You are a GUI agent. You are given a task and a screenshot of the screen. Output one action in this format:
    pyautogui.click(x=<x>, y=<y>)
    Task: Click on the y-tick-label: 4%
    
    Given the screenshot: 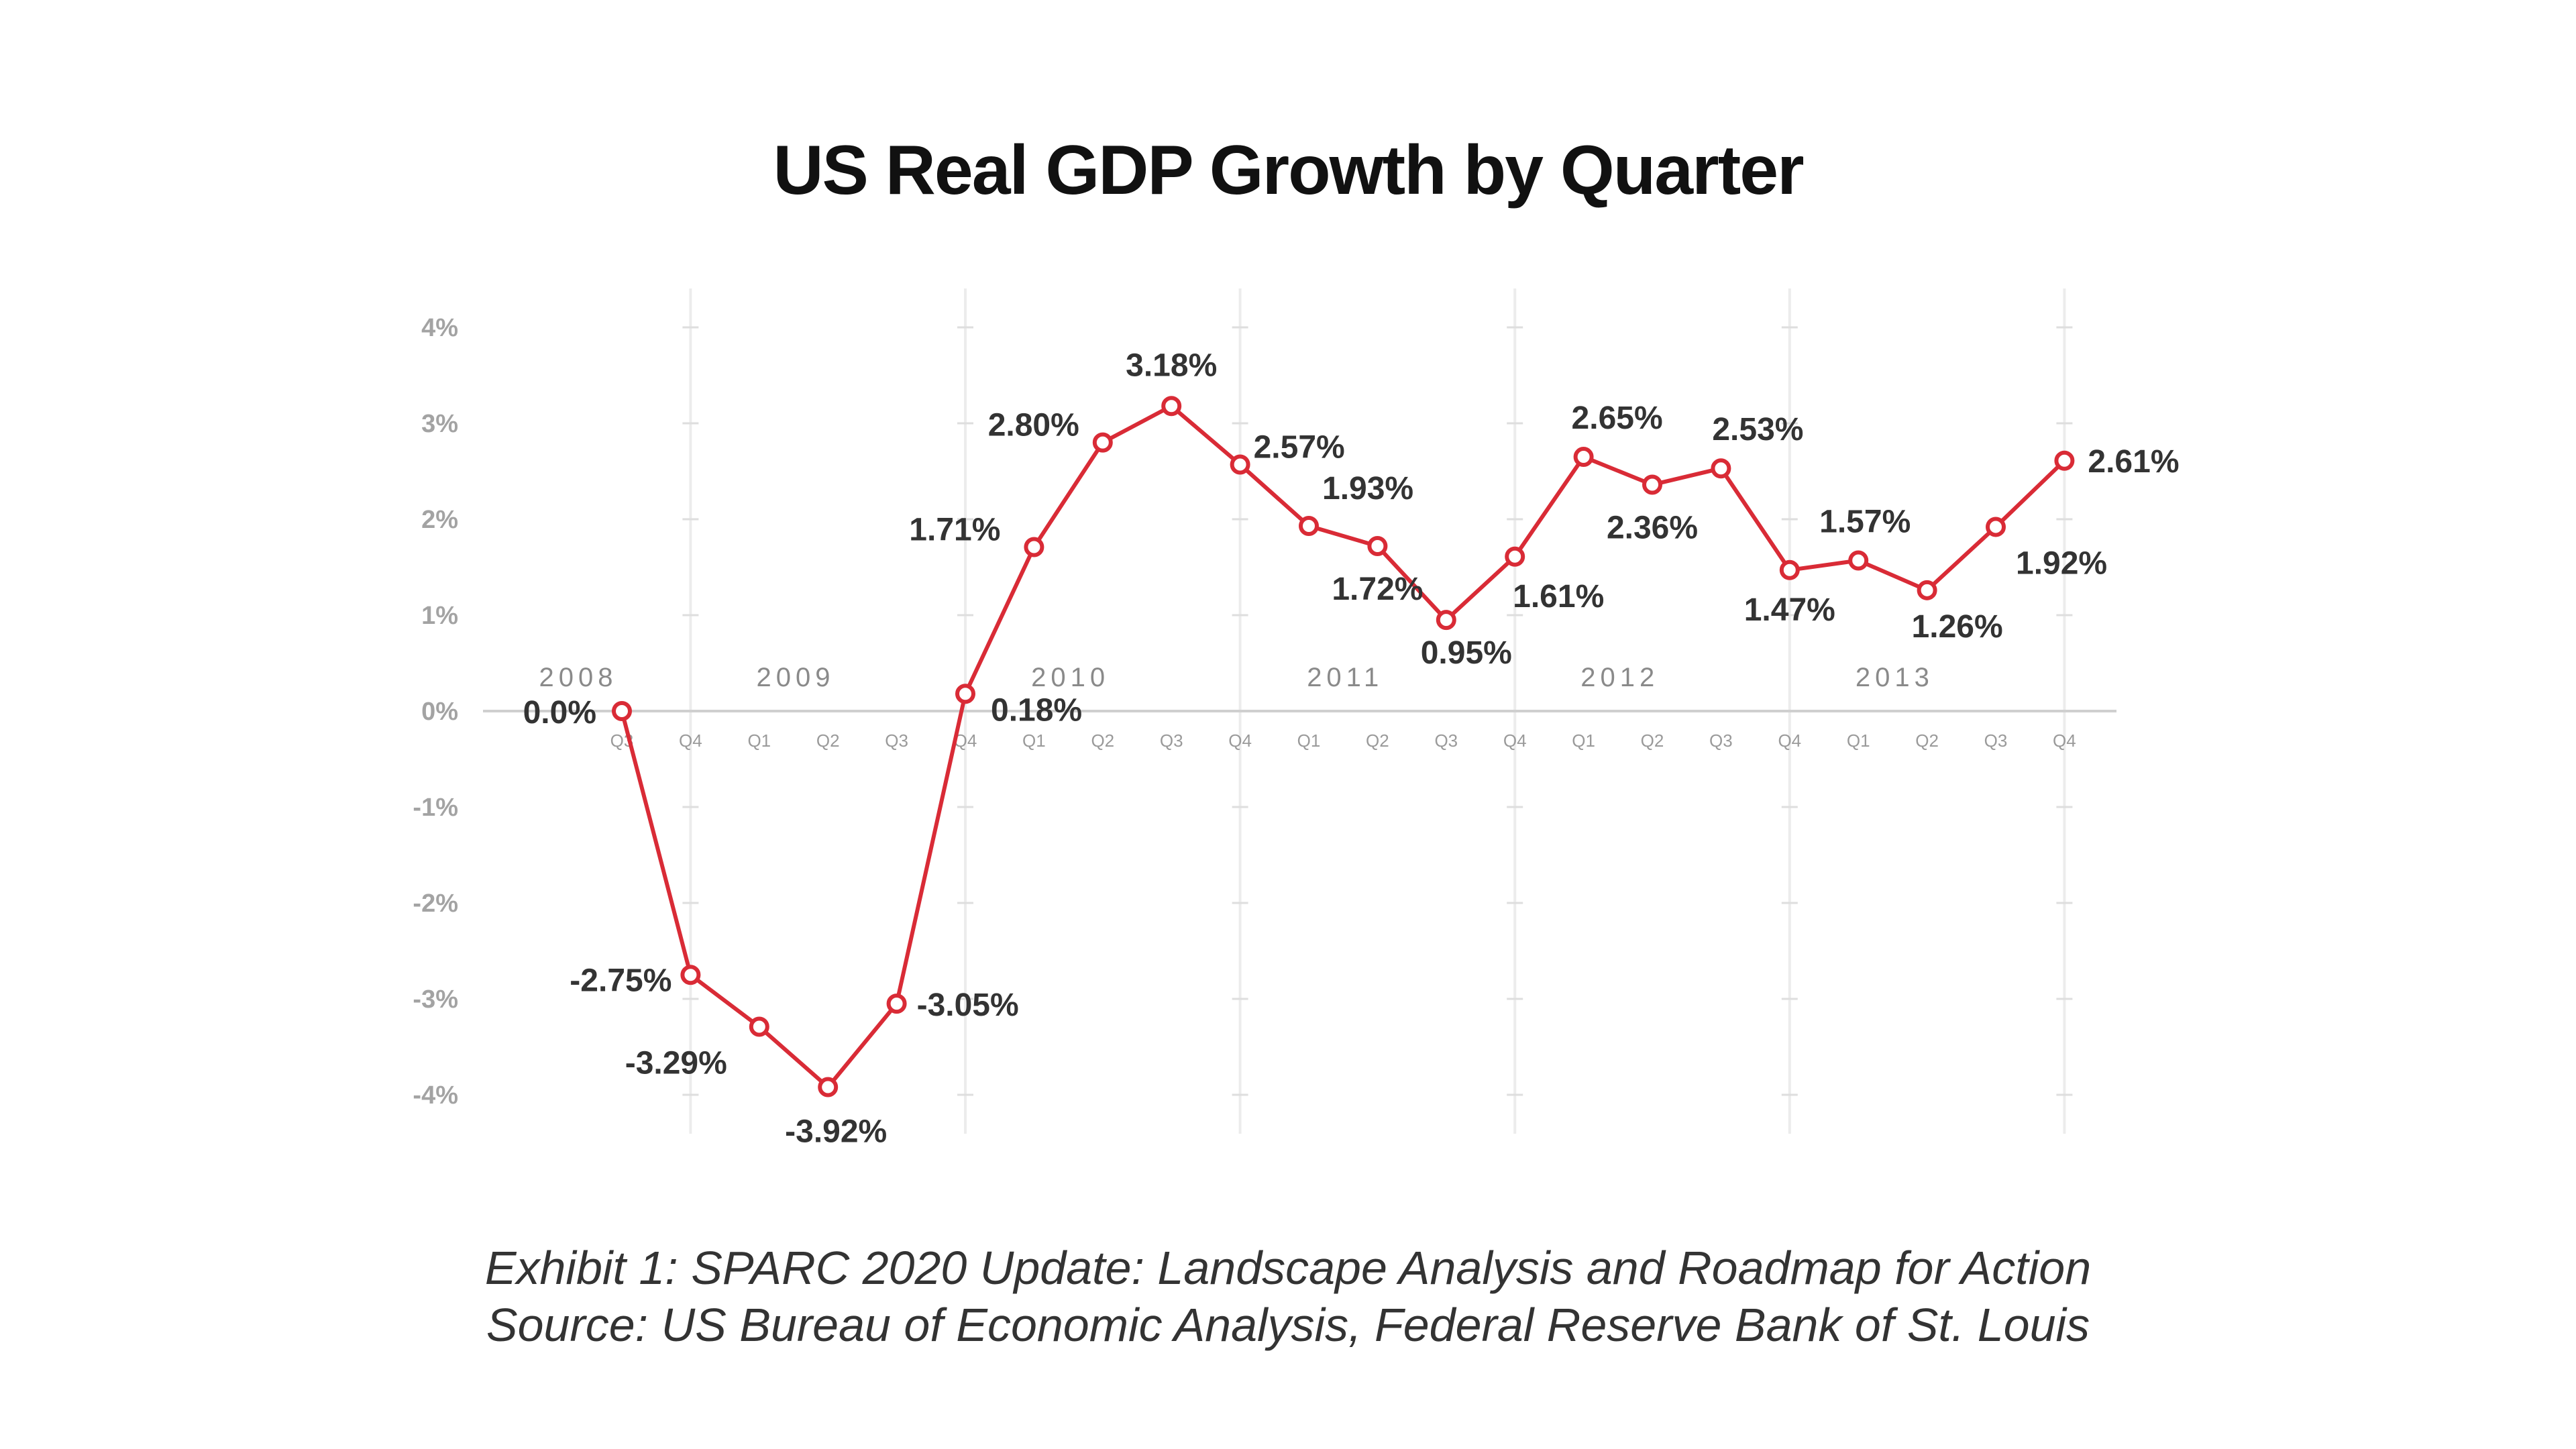 What is the action you would take?
    pyautogui.click(x=439, y=328)
    